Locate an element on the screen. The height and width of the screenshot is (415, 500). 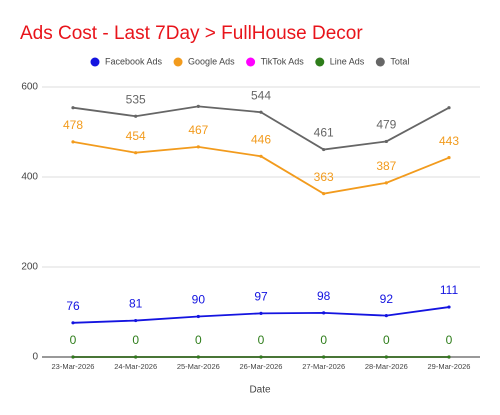
x-tick-label: 29-Mar-2026 is located at coordinates (449, 366).